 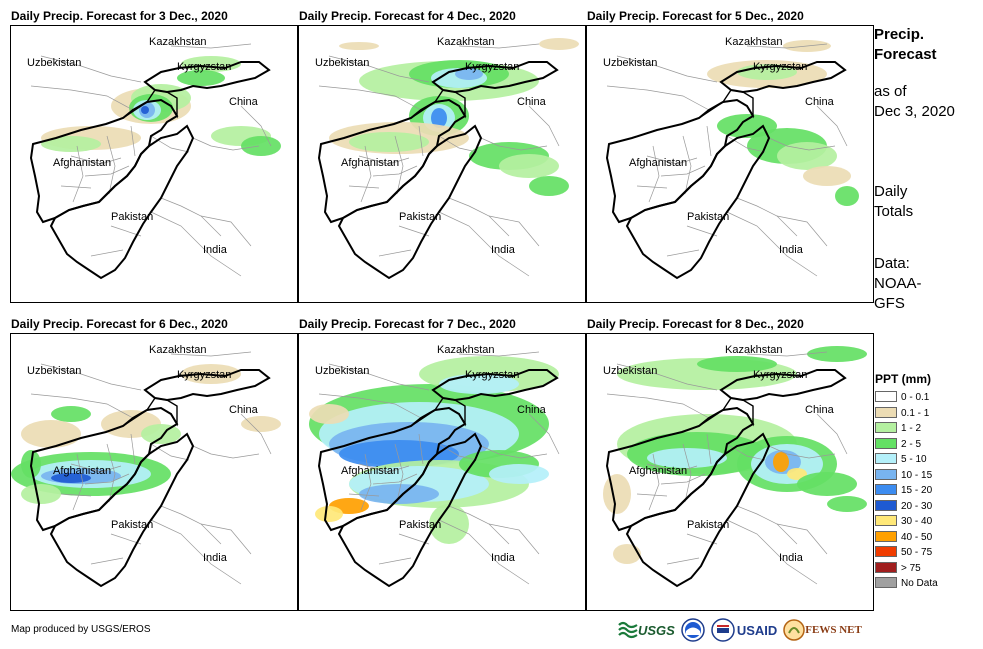 What do you see at coordinates (903, 475) in the screenshot?
I see `legend-item: 10 - 15` at bounding box center [903, 475].